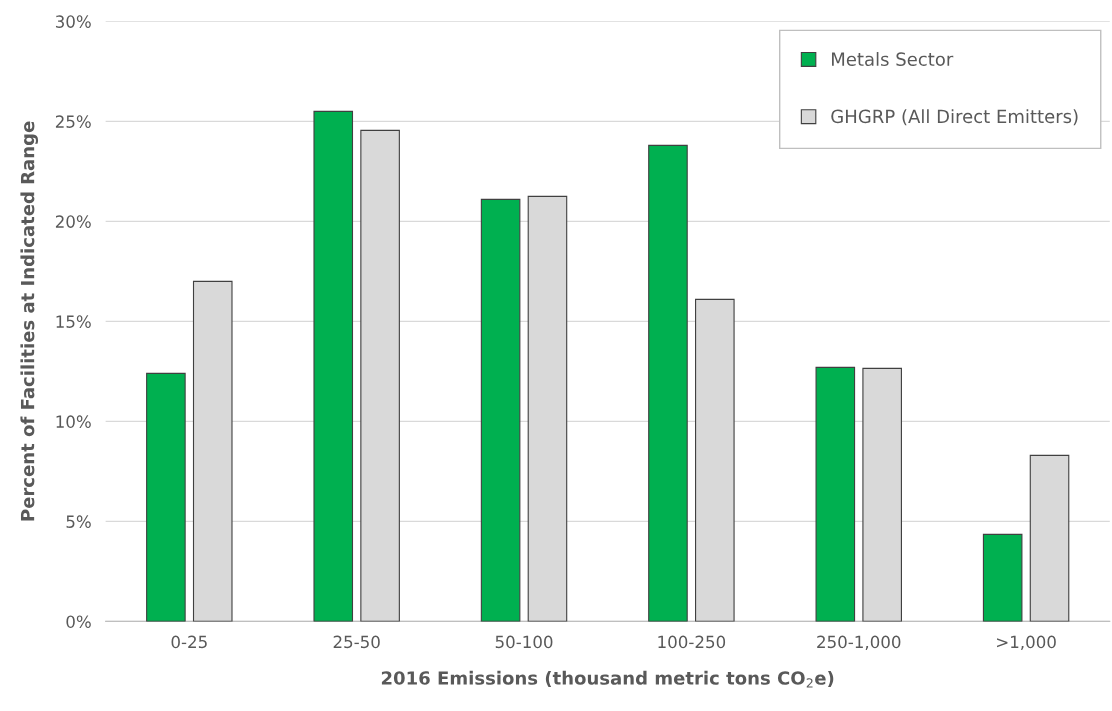  What do you see at coordinates (893, 59) in the screenshot?
I see `legend-label: Metals Sector` at bounding box center [893, 59].